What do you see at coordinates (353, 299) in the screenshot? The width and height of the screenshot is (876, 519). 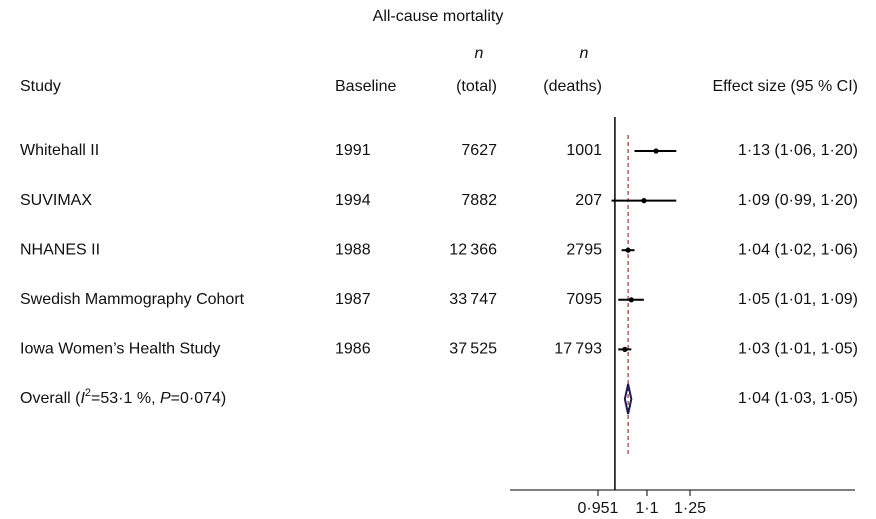 I see `baseline: 1987` at bounding box center [353, 299].